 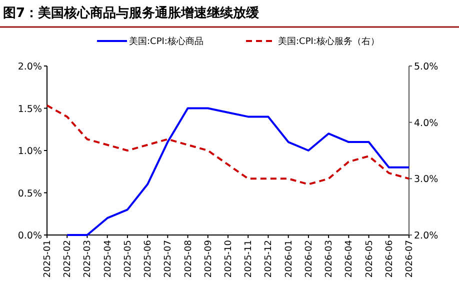 What do you see at coordinates (349, 259) in the screenshot?
I see `x-tick-label: 2026-04` at bounding box center [349, 259].